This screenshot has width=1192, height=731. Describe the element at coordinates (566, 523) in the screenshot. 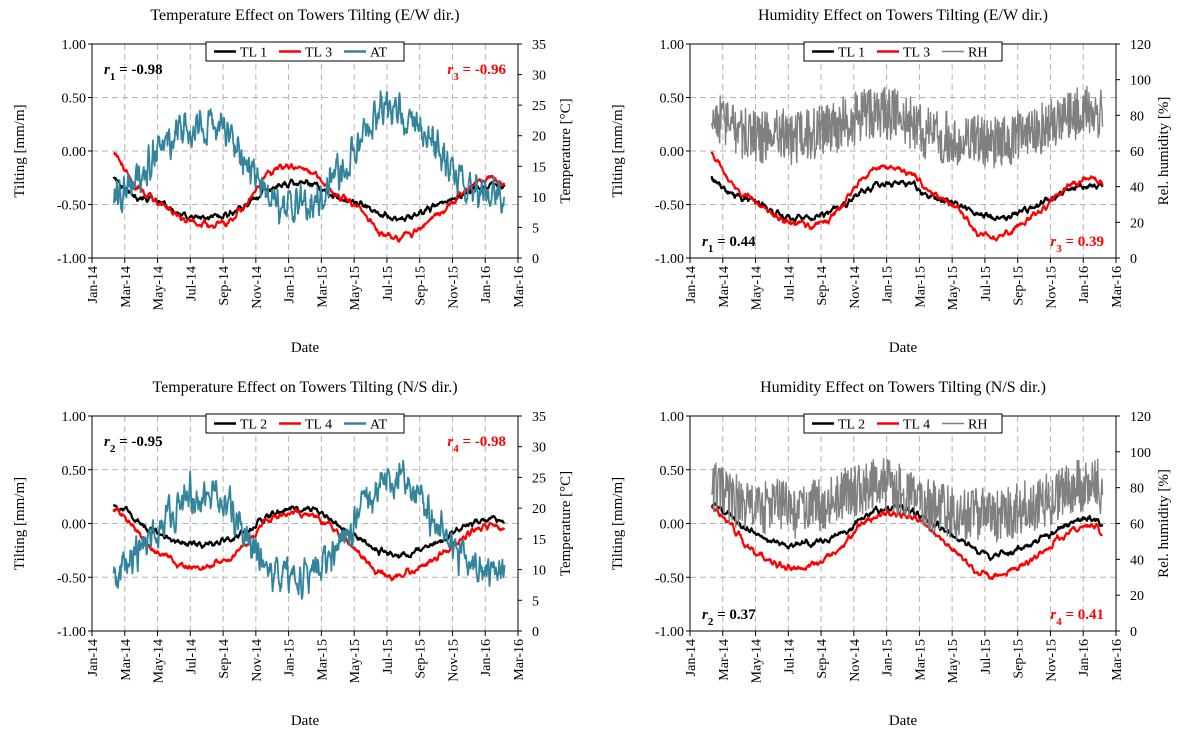

I see `y2-axis-label: Temperature [°C]` at that location.